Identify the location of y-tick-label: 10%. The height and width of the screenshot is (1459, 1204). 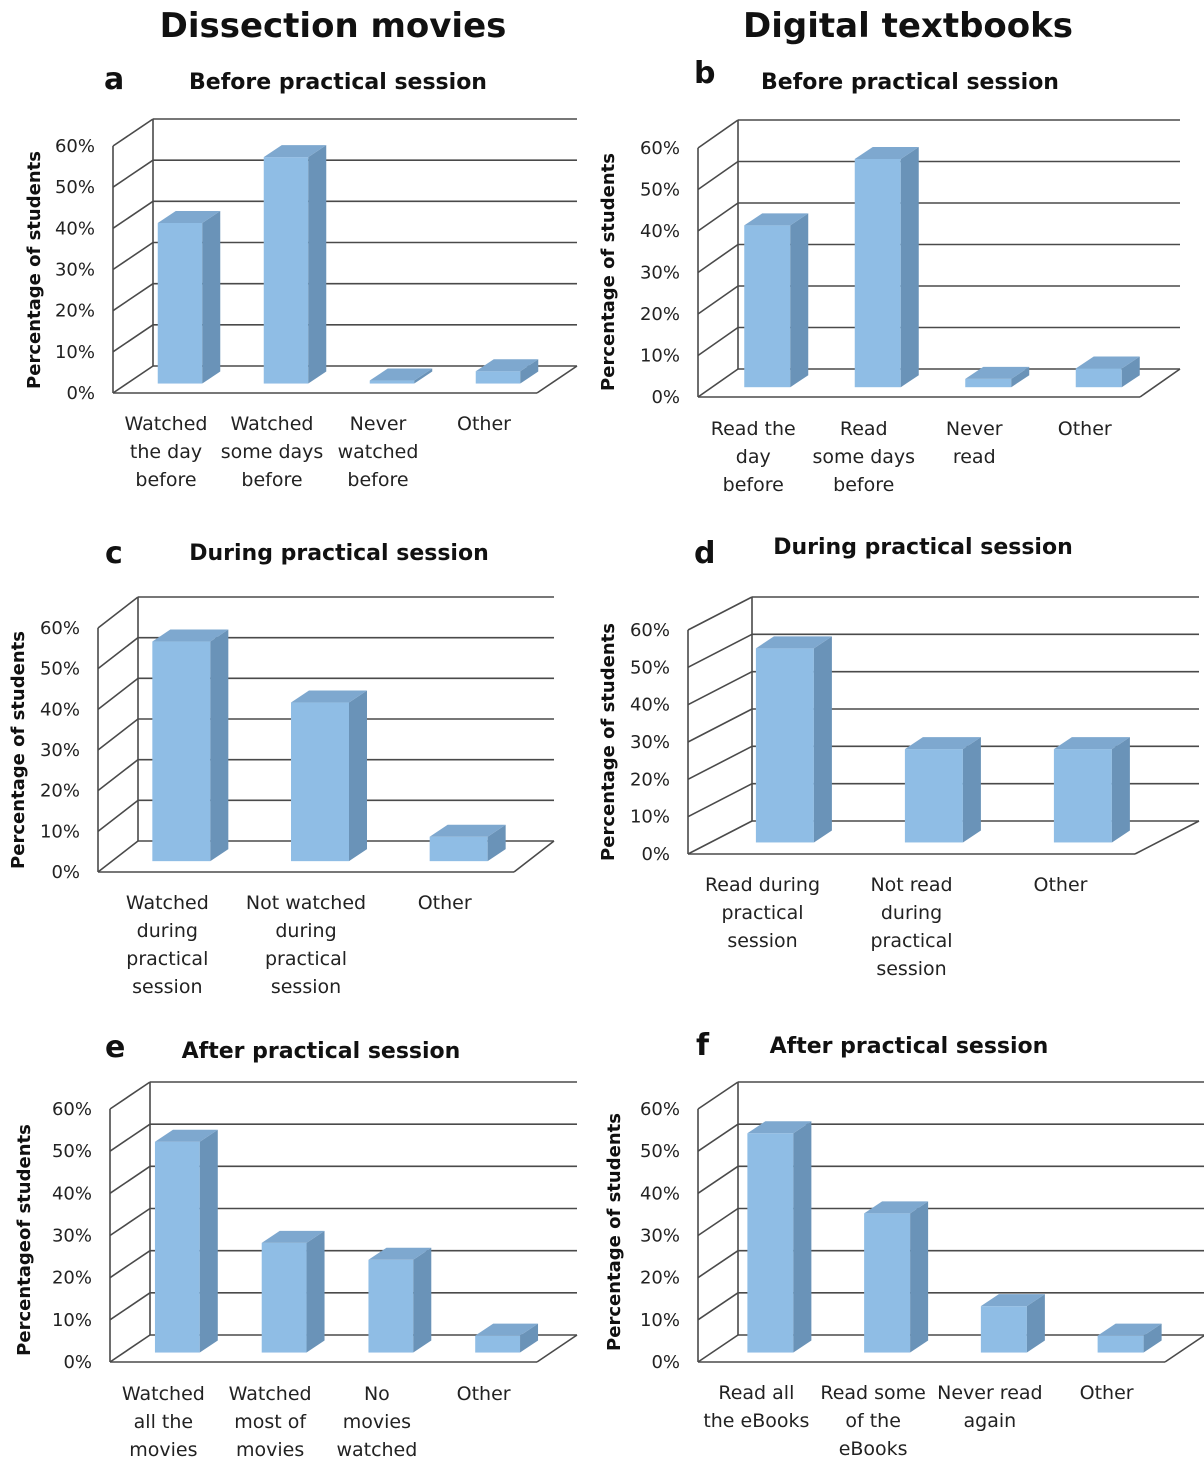
(660, 356).